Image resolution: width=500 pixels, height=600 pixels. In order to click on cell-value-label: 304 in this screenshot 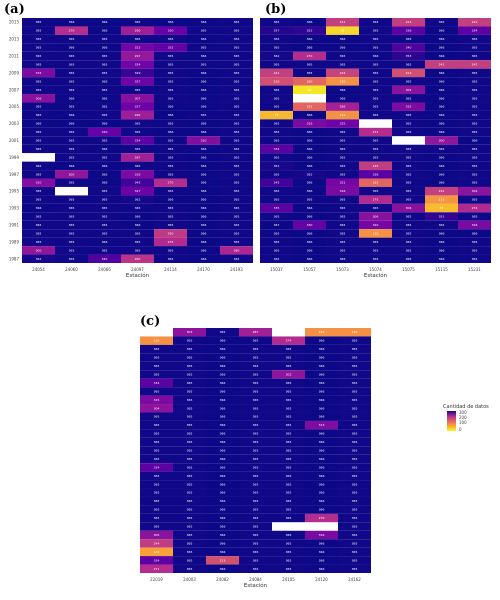, I will do `click(157, 408)`.